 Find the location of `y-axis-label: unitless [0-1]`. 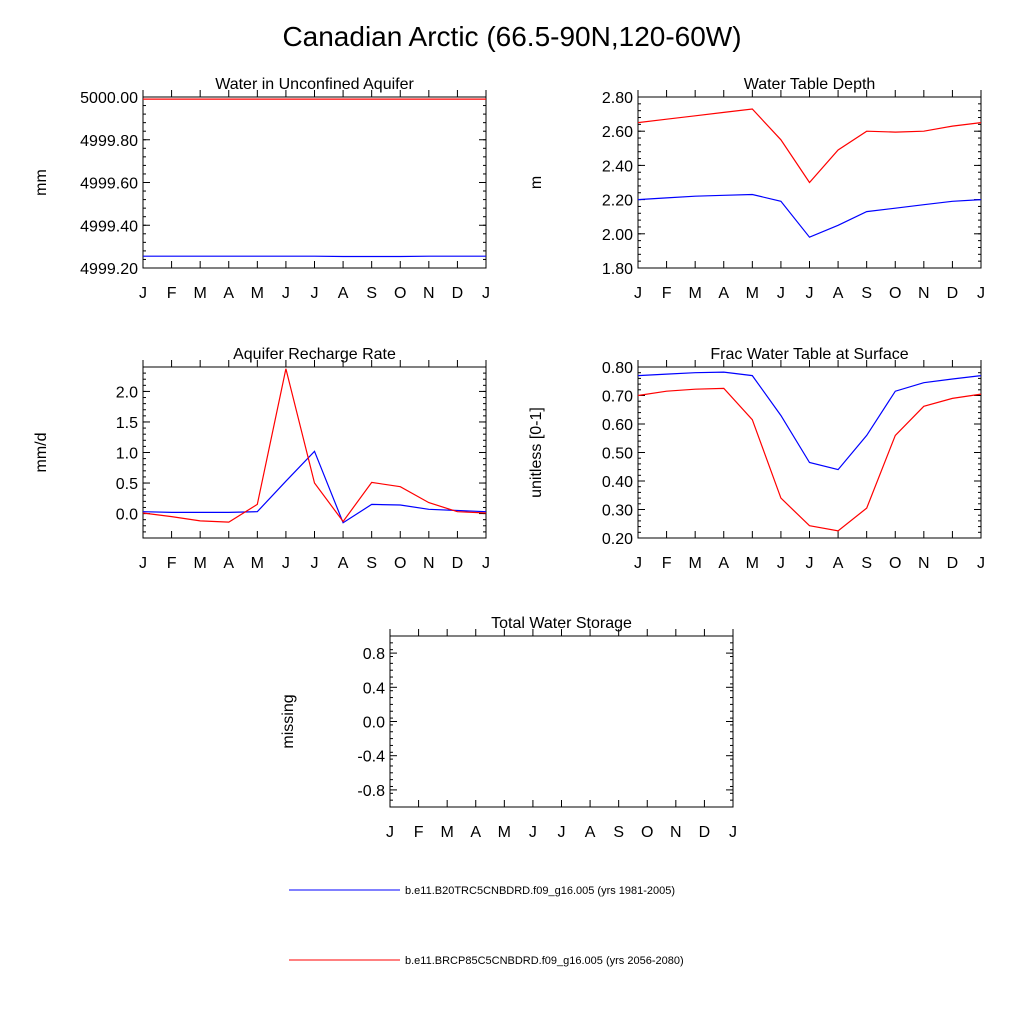

y-axis-label: unitless [0-1] is located at coordinates (536, 452).